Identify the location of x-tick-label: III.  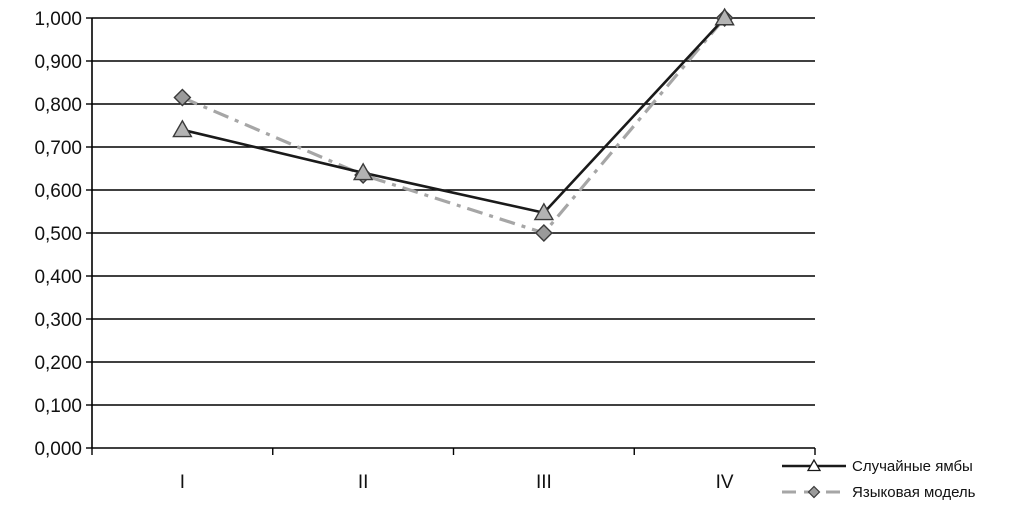
(544, 482).